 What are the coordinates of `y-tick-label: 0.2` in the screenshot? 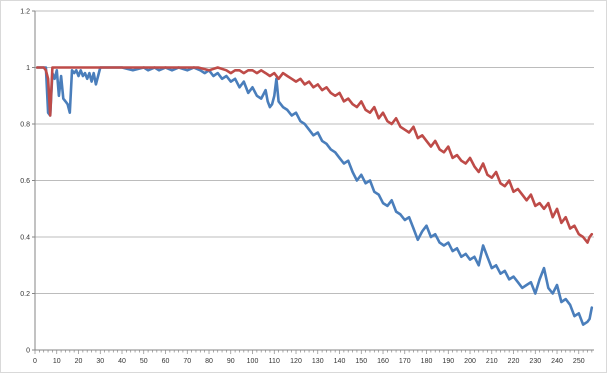 It's located at (25, 294).